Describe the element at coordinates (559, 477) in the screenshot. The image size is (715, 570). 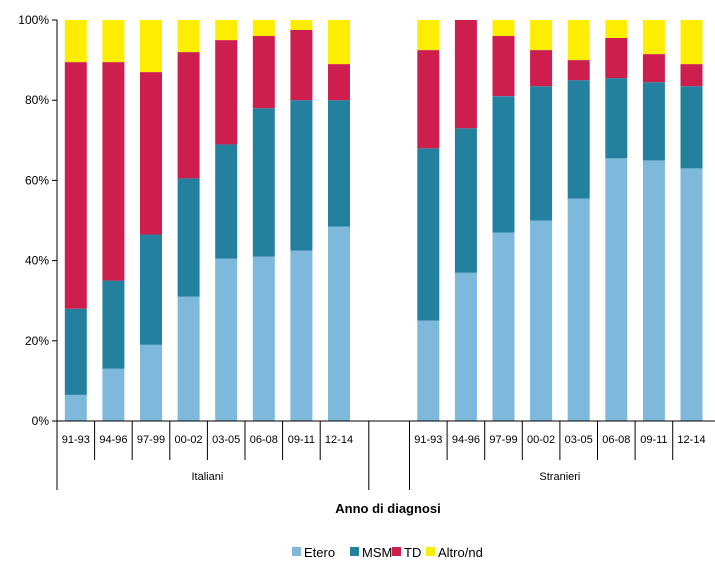
I see `group-label: Stranieri` at that location.